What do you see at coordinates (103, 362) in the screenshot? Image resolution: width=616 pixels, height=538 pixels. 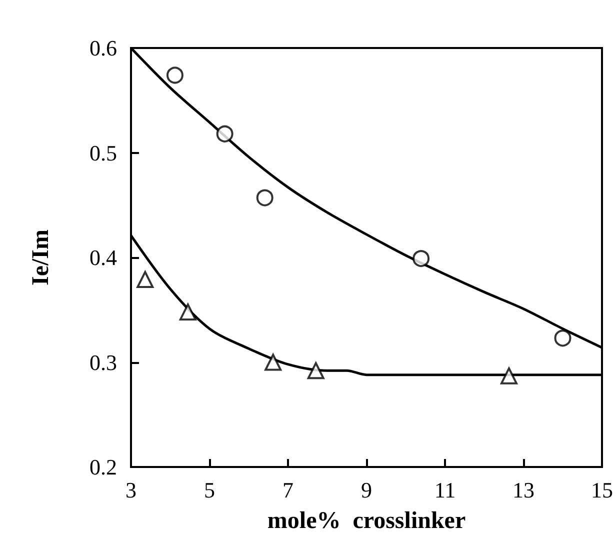 I see `y-tick-label: 0.3` at bounding box center [103, 362].